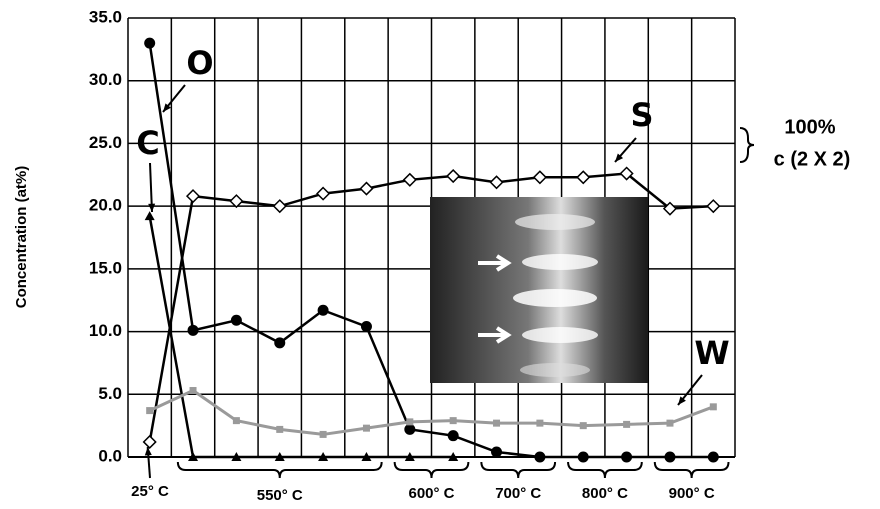  I want to click on group-label: 600° C, so click(431, 493).